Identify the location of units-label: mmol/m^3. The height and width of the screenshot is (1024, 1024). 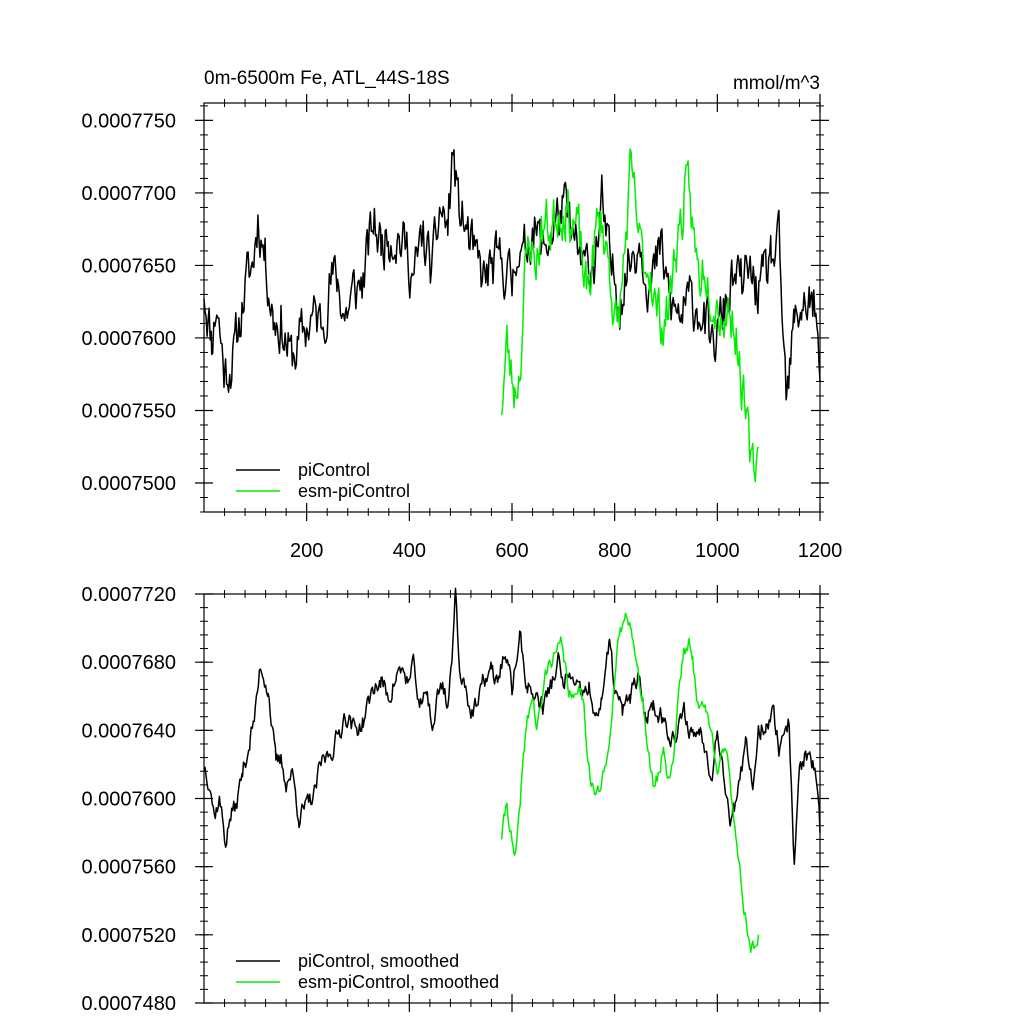
(776, 83).